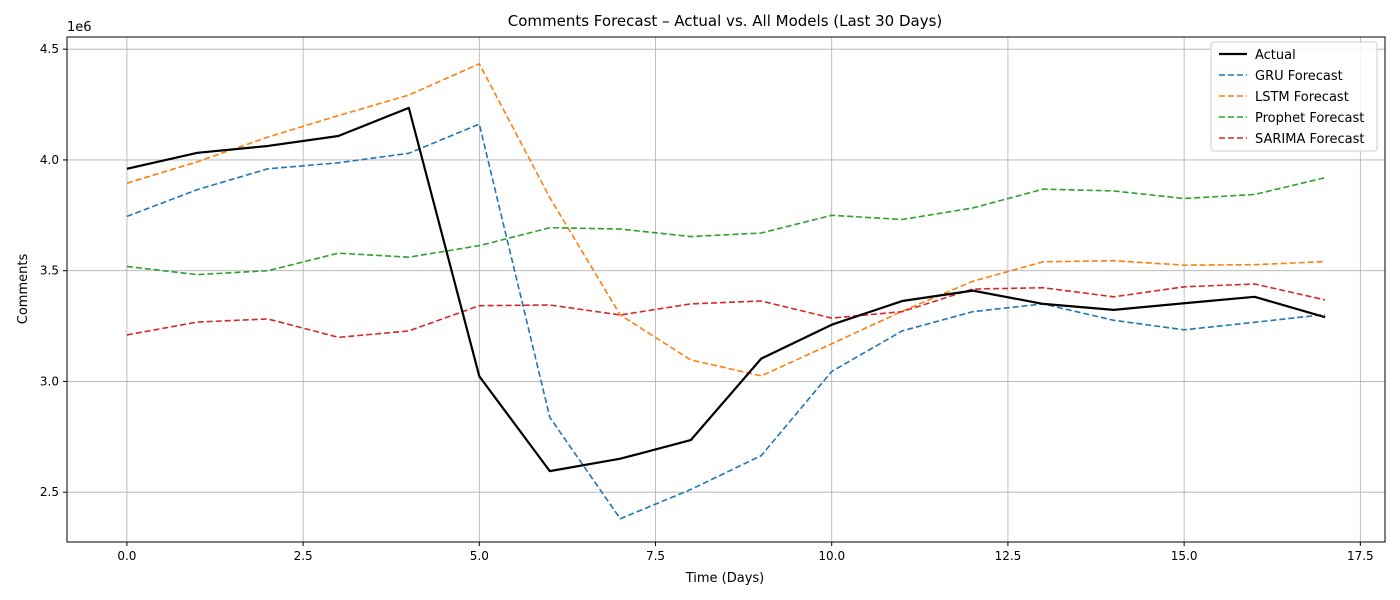  What do you see at coordinates (49, 49) in the screenshot?
I see `y-tick-label: 4.5` at bounding box center [49, 49].